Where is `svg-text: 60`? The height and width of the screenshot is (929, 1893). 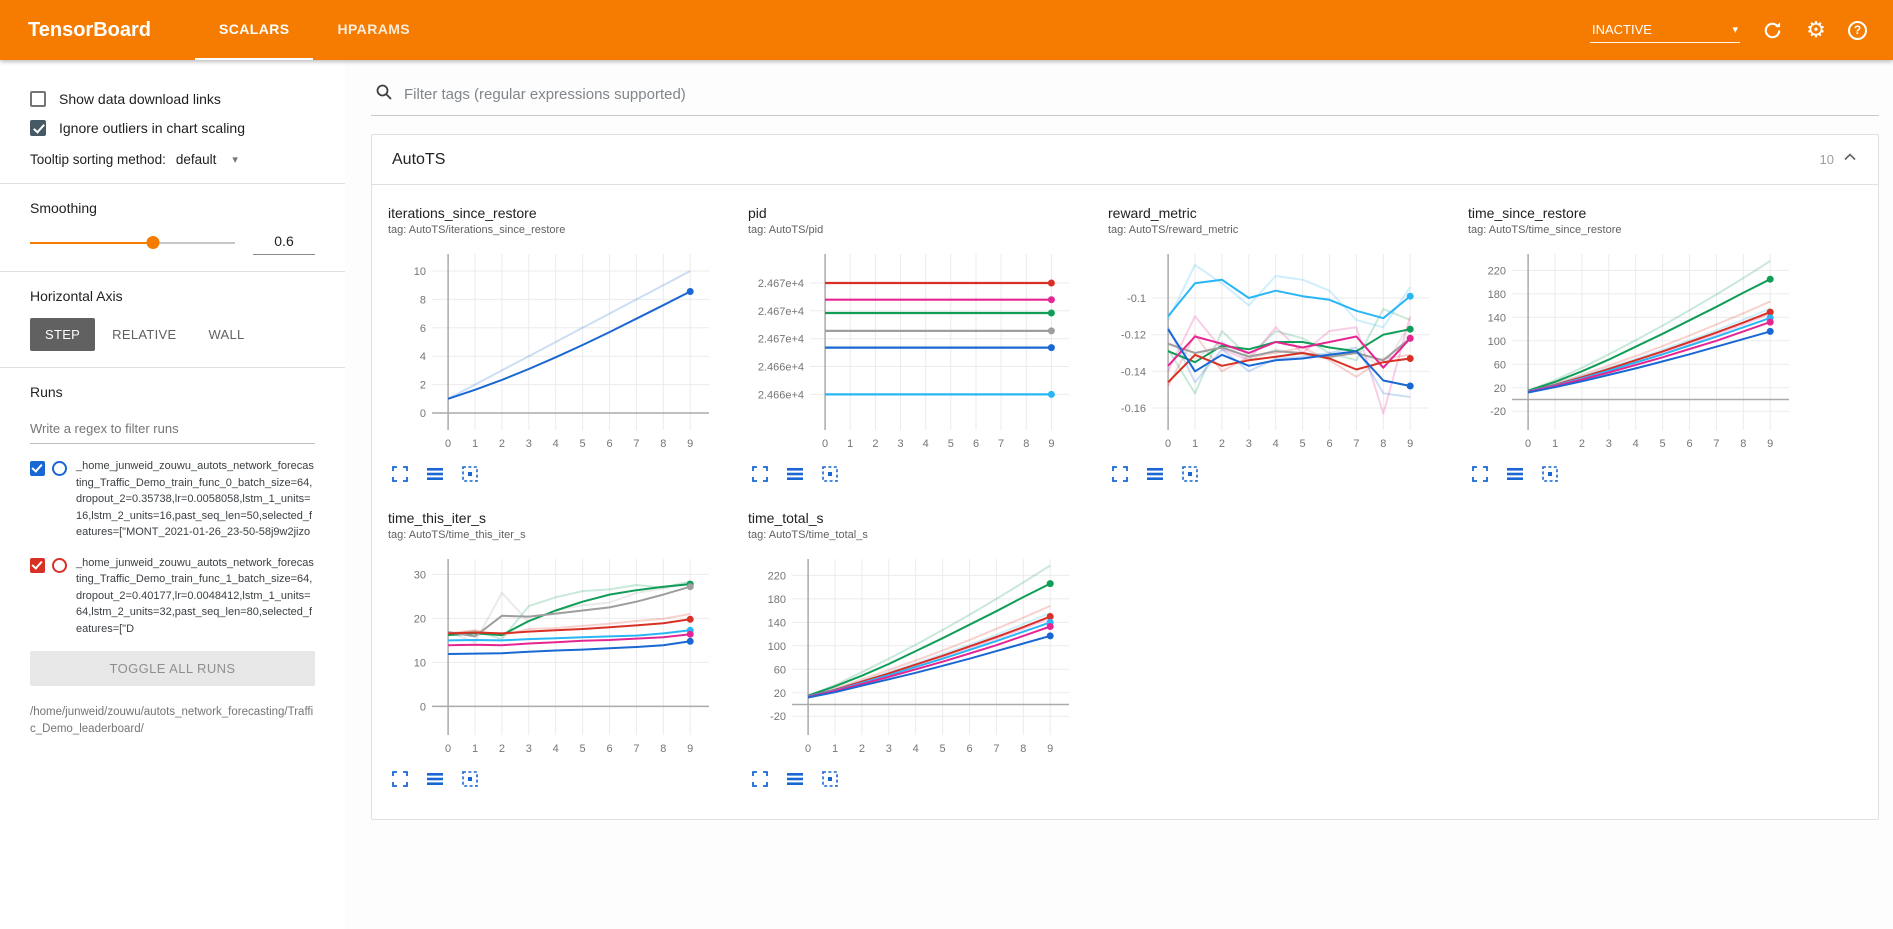 svg-text: 60 is located at coordinates (1500, 365).